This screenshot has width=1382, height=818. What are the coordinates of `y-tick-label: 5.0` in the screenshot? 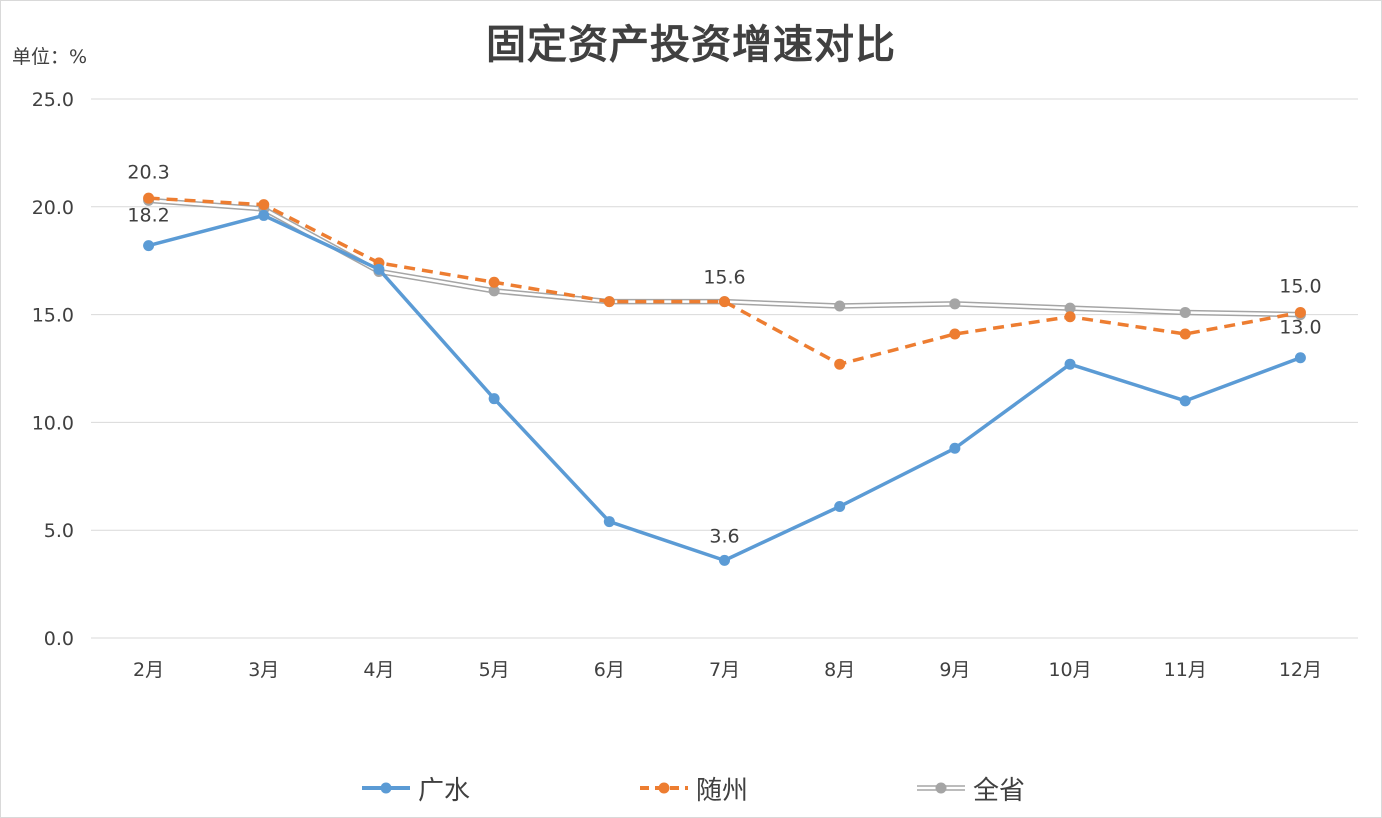 It's located at (59, 531).